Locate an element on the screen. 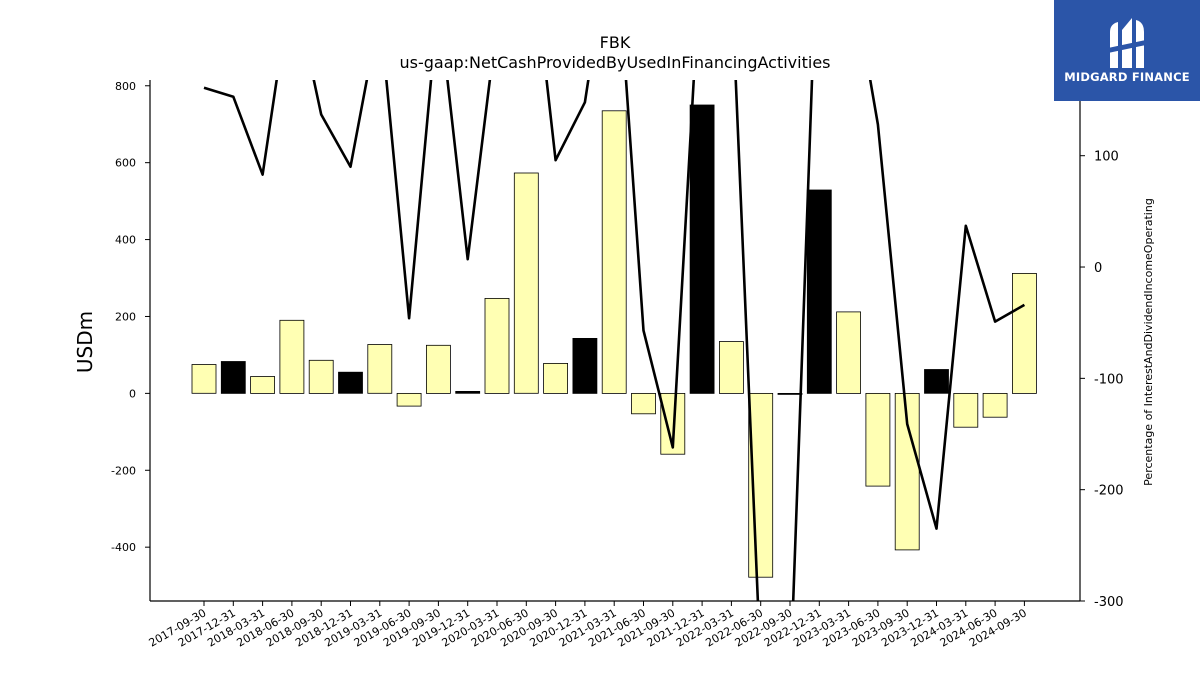 Image resolution: width=1200 pixels, height=675 pixels. brand-logo: MIDGARD FINANCE is located at coordinates (1127, 50).